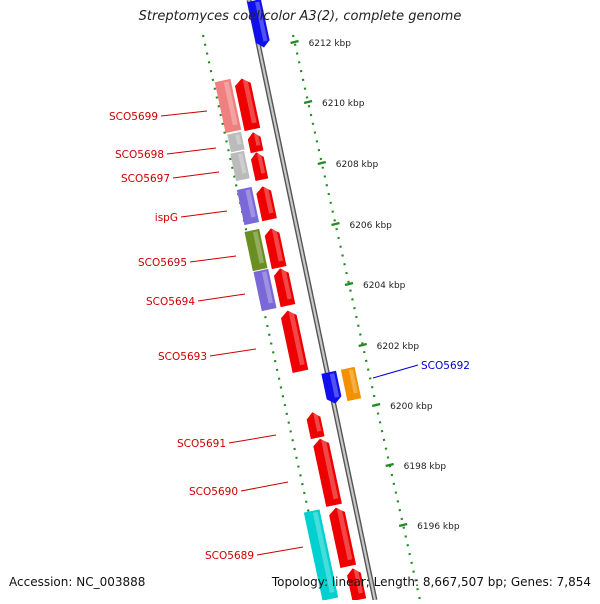  What do you see at coordinates (395, 371) in the screenshot?
I see `leader-line-sco5692` at bounding box center [395, 371].